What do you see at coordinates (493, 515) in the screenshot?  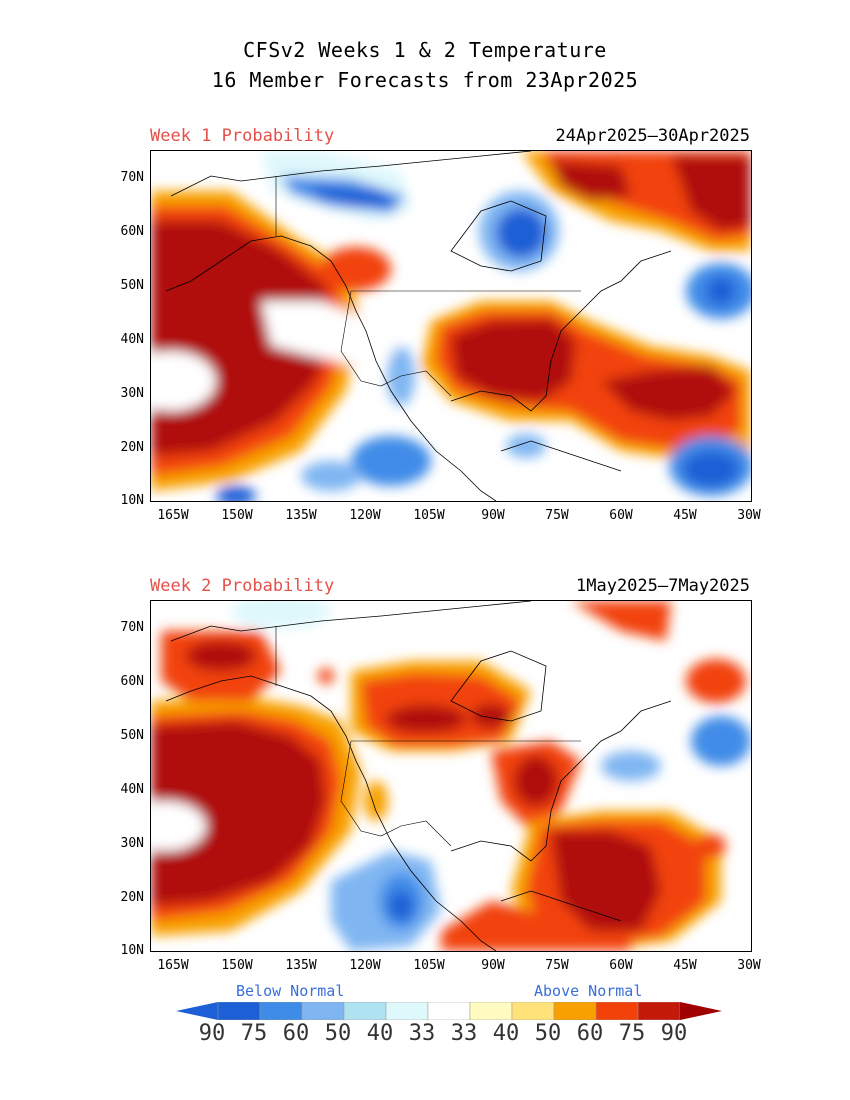 I see `panel1-lon-tick: 90W` at bounding box center [493, 515].